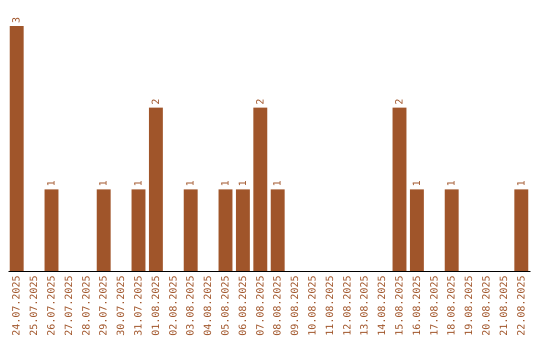  Describe the element at coordinates (260, 306) in the screenshot. I see `x-tick-label: 07.08.2025` at that location.